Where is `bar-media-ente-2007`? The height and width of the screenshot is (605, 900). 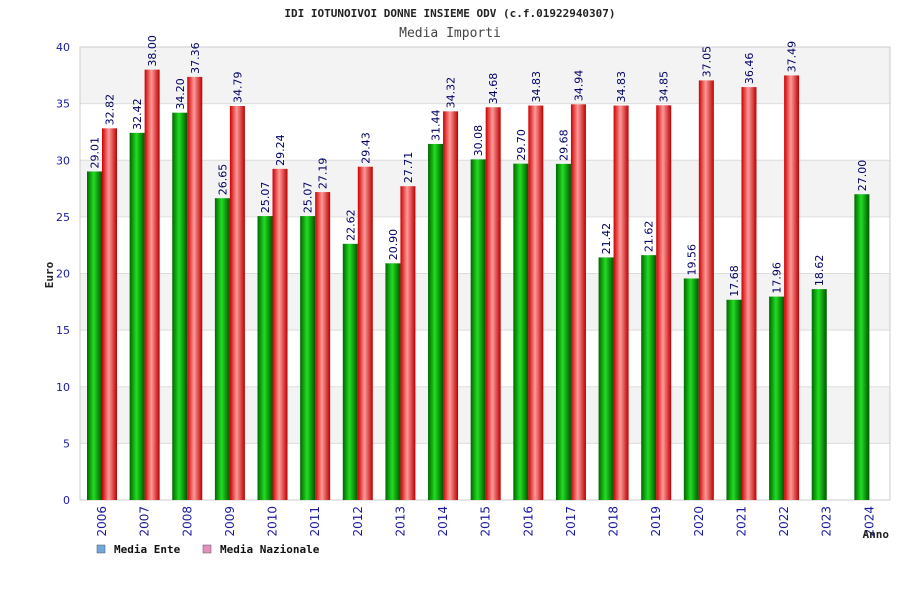 bar-media-ente-2007 is located at coordinates (137, 316).